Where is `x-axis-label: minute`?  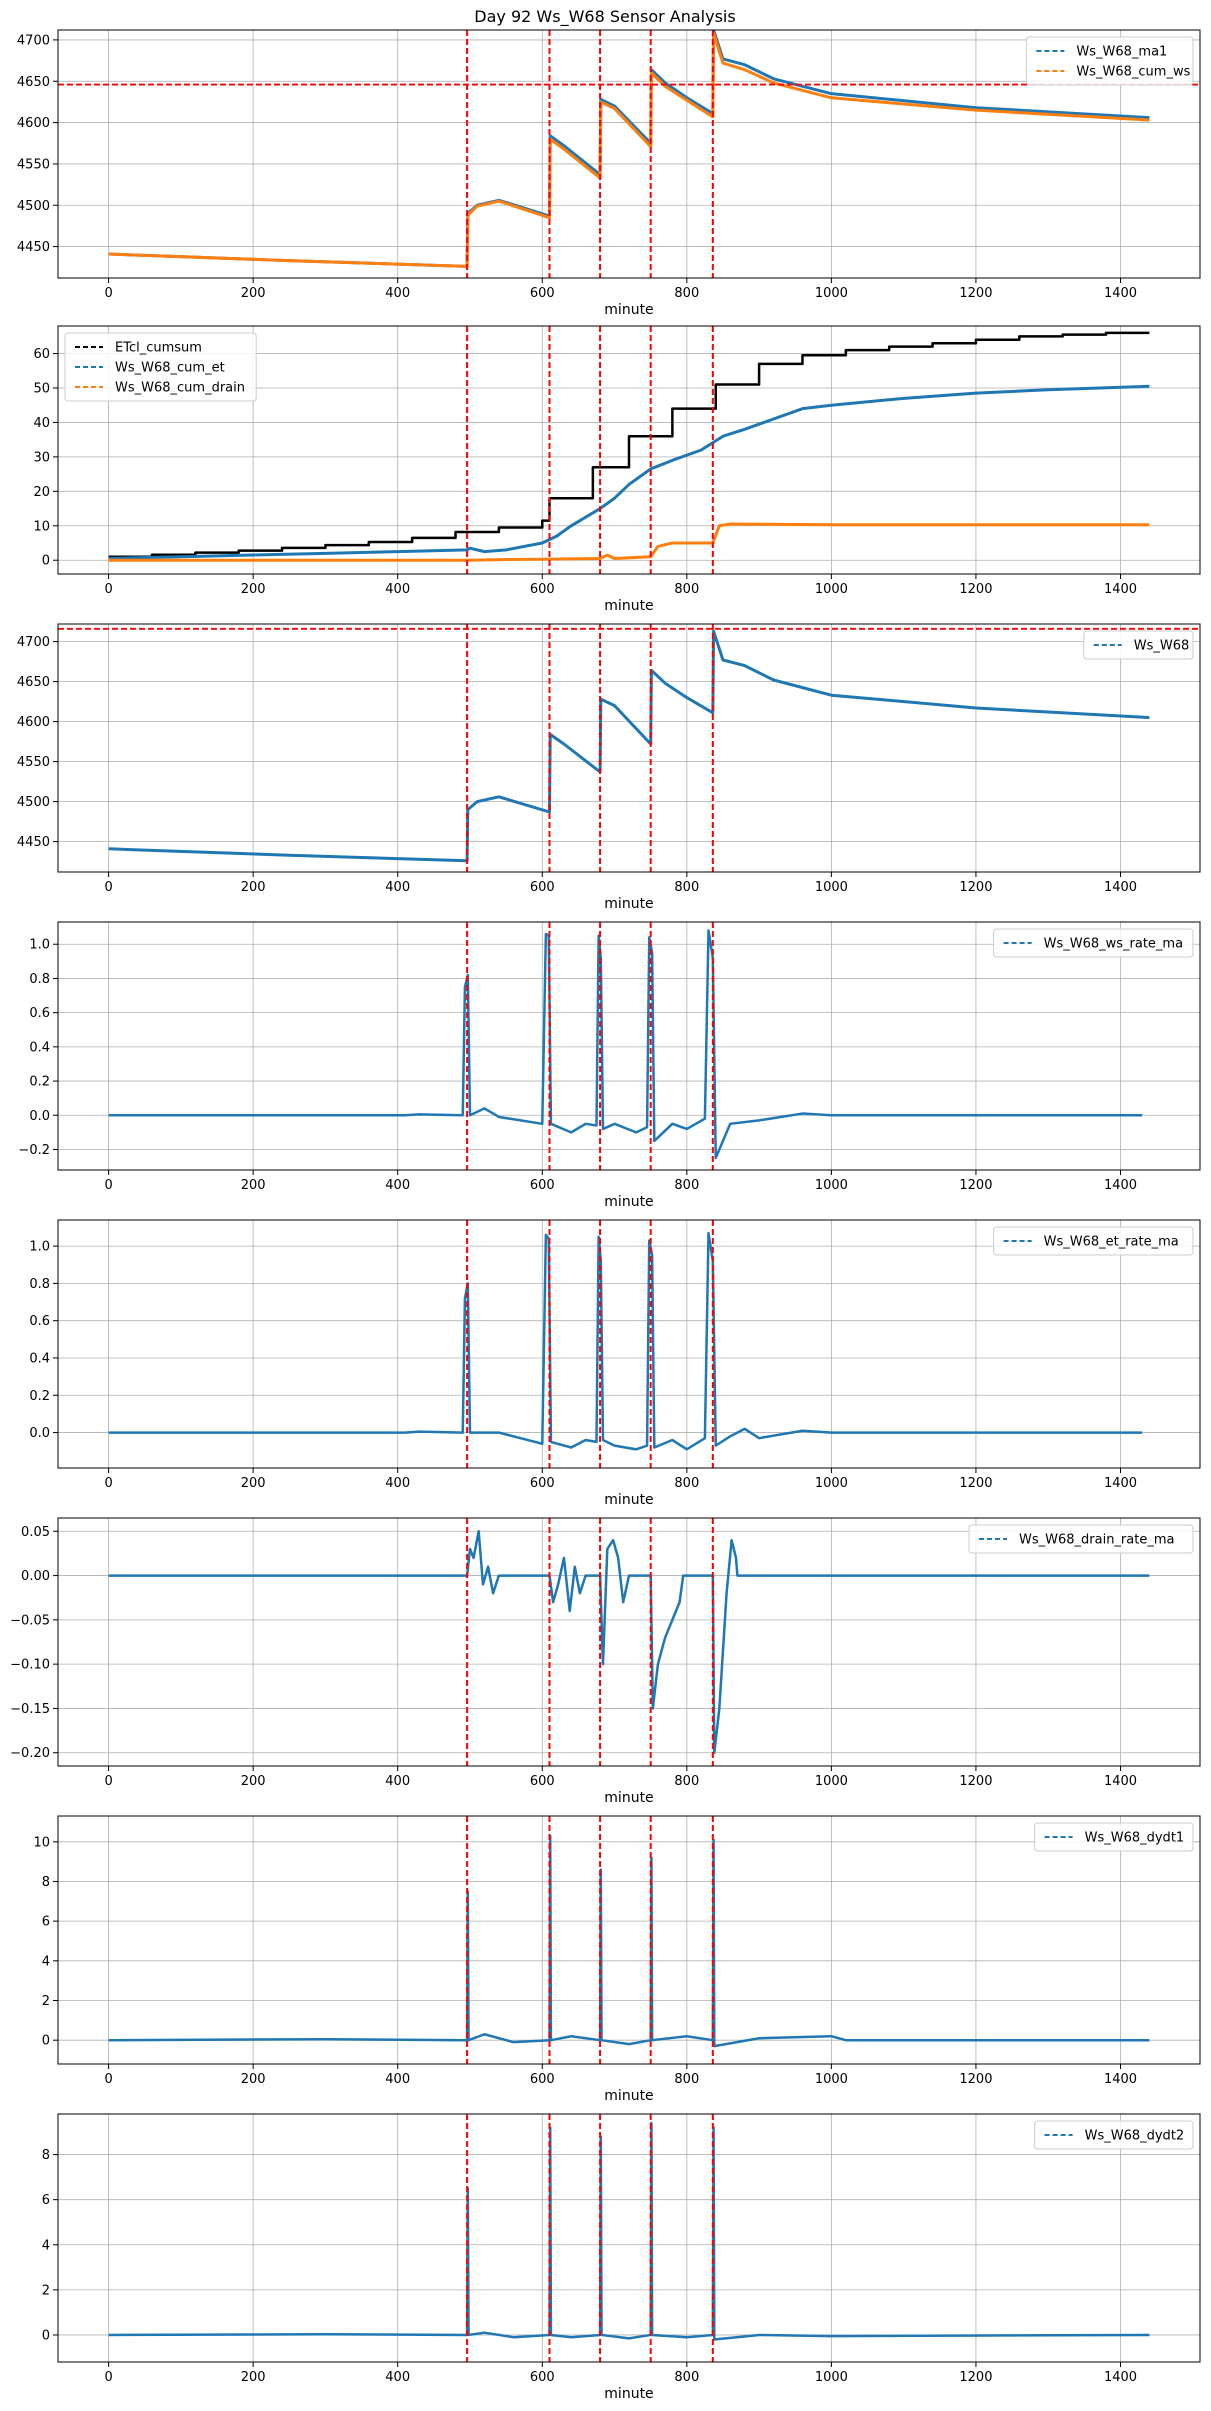 x-axis-label: minute is located at coordinates (628, 1798).